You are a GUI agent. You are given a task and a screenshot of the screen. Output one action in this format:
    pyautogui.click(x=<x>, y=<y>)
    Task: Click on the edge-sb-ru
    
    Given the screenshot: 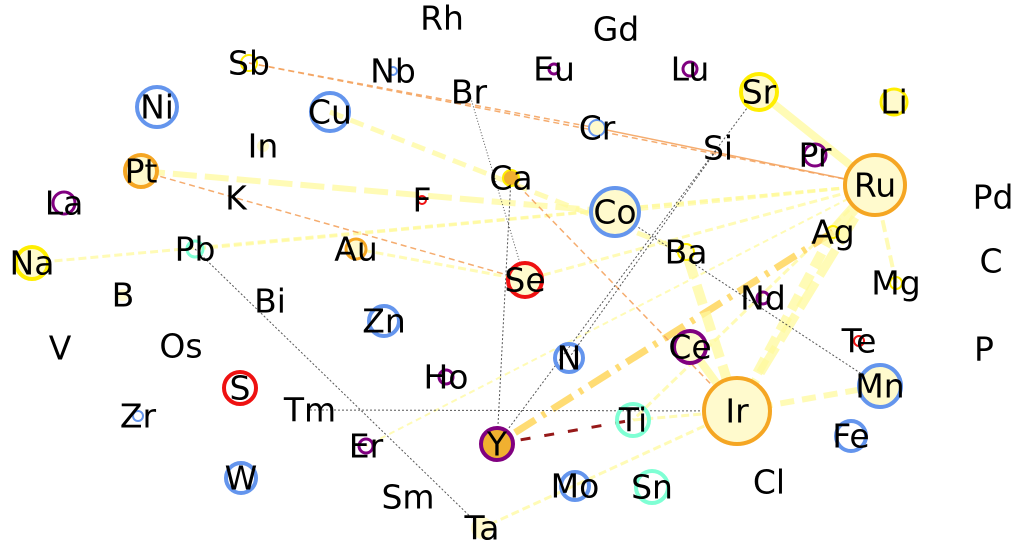 What is the action you would take?
    pyautogui.click(x=562, y=124)
    